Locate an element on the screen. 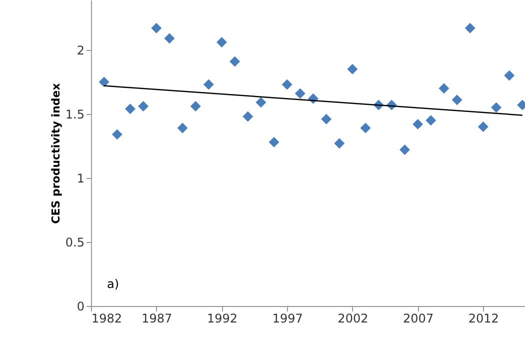  y-tick-label: 0 is located at coordinates (80, 307).